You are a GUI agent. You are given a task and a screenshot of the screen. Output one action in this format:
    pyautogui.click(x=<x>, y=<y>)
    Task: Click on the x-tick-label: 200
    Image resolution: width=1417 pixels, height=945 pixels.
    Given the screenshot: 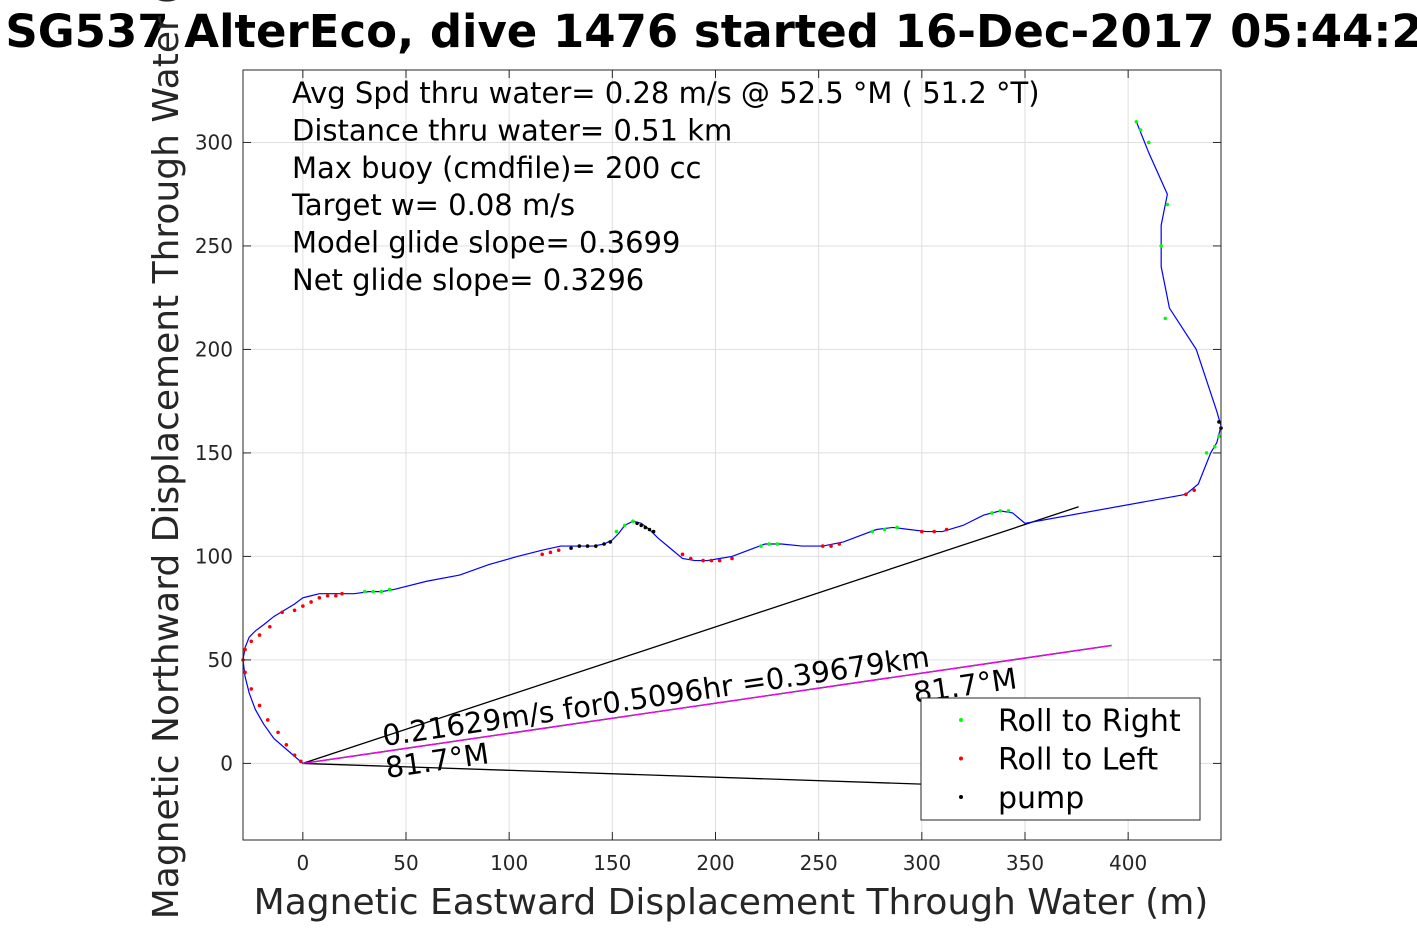 What is the action you would take?
    pyautogui.click(x=715, y=863)
    